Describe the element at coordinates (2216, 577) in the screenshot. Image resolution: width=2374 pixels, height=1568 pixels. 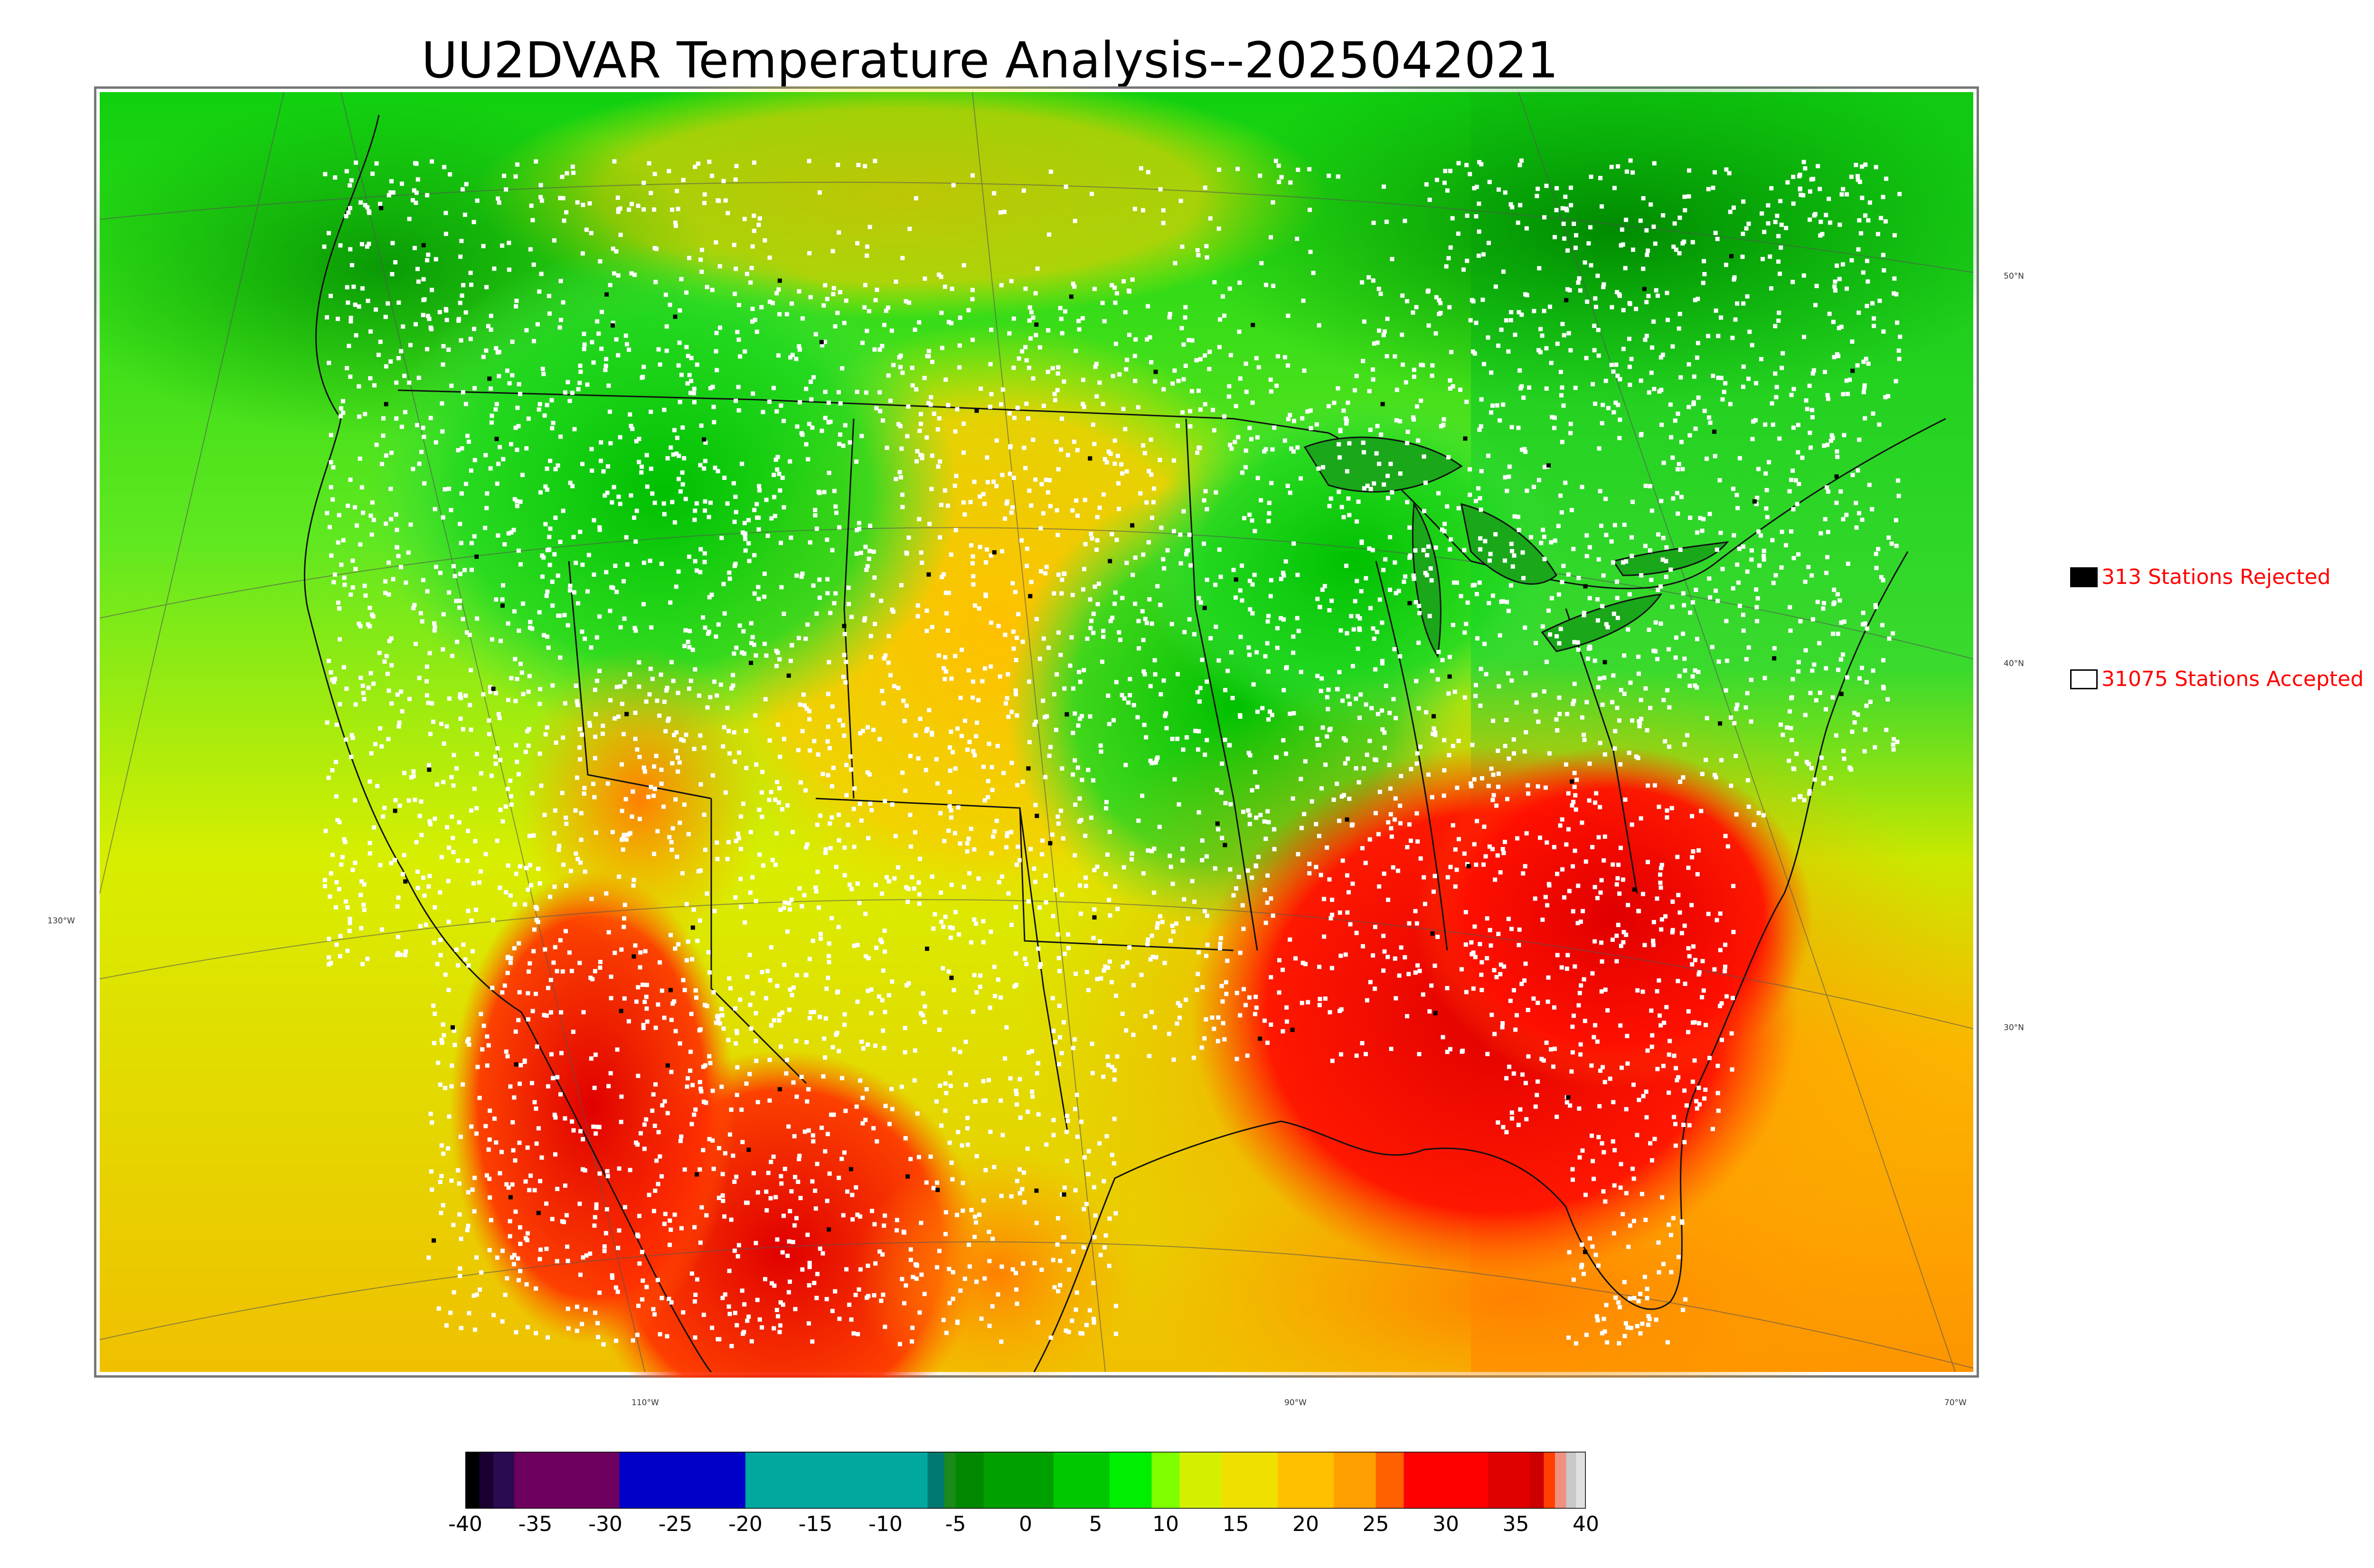
I see `legend-rejected-label: 313 Stations Rejected` at that location.